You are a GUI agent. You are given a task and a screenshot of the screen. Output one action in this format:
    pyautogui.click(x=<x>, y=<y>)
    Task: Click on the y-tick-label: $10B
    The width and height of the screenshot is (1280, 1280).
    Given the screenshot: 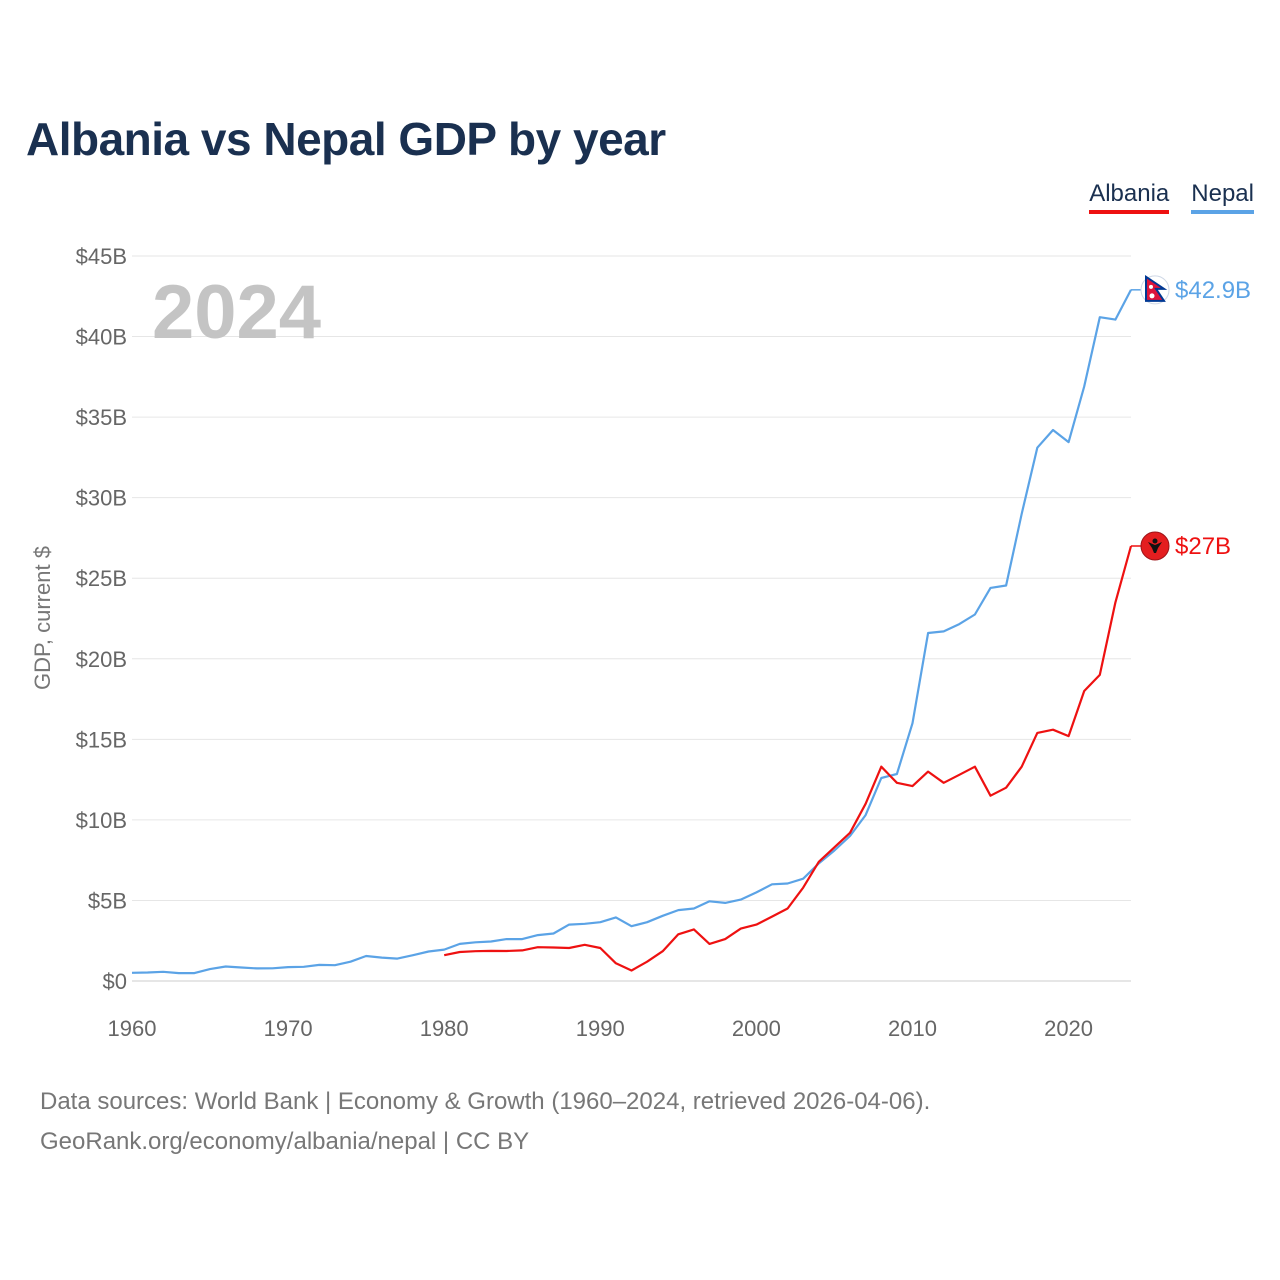 What is the action you would take?
    pyautogui.click(x=101, y=820)
    